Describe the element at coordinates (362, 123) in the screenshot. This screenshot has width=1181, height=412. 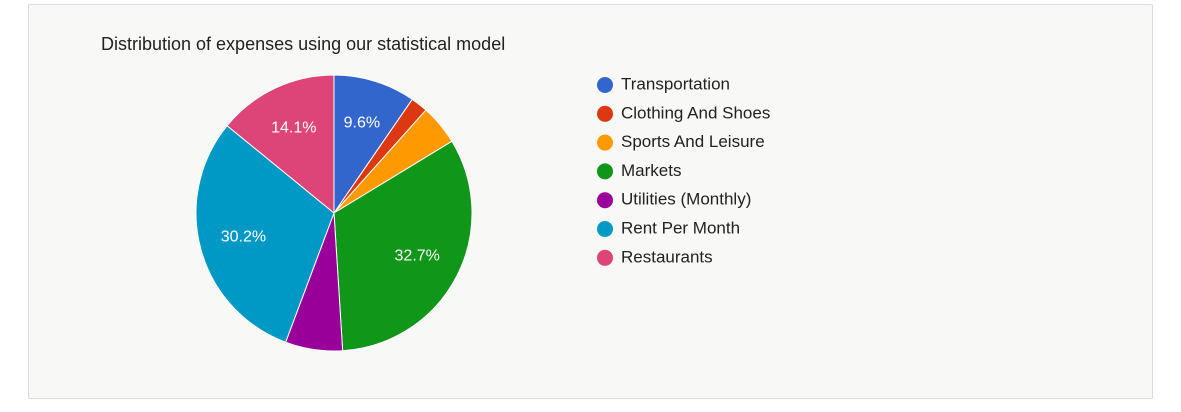
I see `slice-label: 9.6%` at that location.